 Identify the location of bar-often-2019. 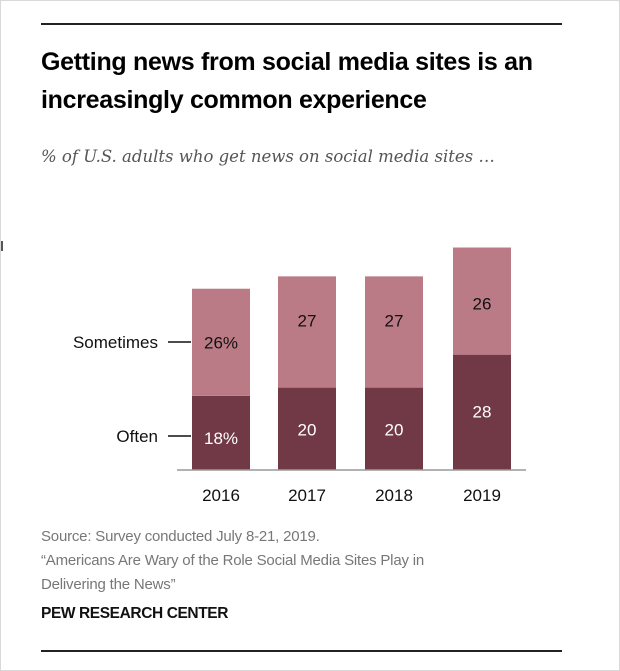
(482, 412).